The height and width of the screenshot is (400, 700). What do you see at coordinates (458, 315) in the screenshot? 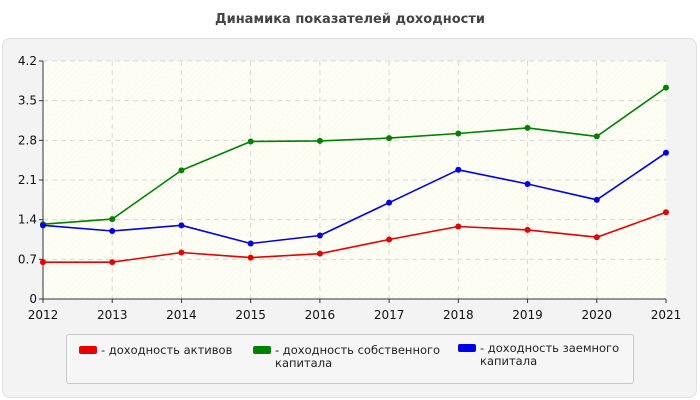
I see `x-tick-label: 2018` at bounding box center [458, 315].